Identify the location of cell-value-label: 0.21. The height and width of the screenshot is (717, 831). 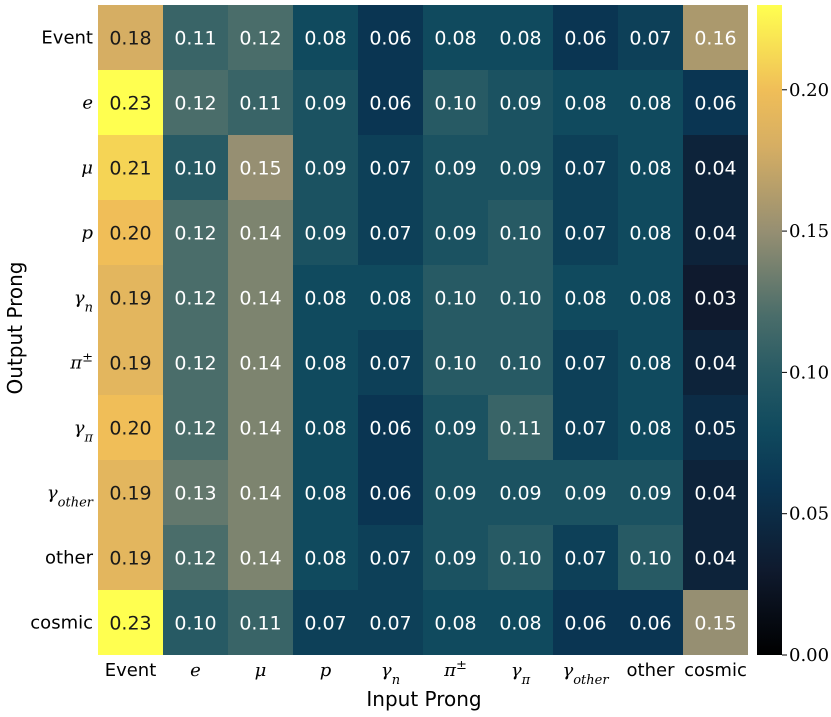
(130, 169).